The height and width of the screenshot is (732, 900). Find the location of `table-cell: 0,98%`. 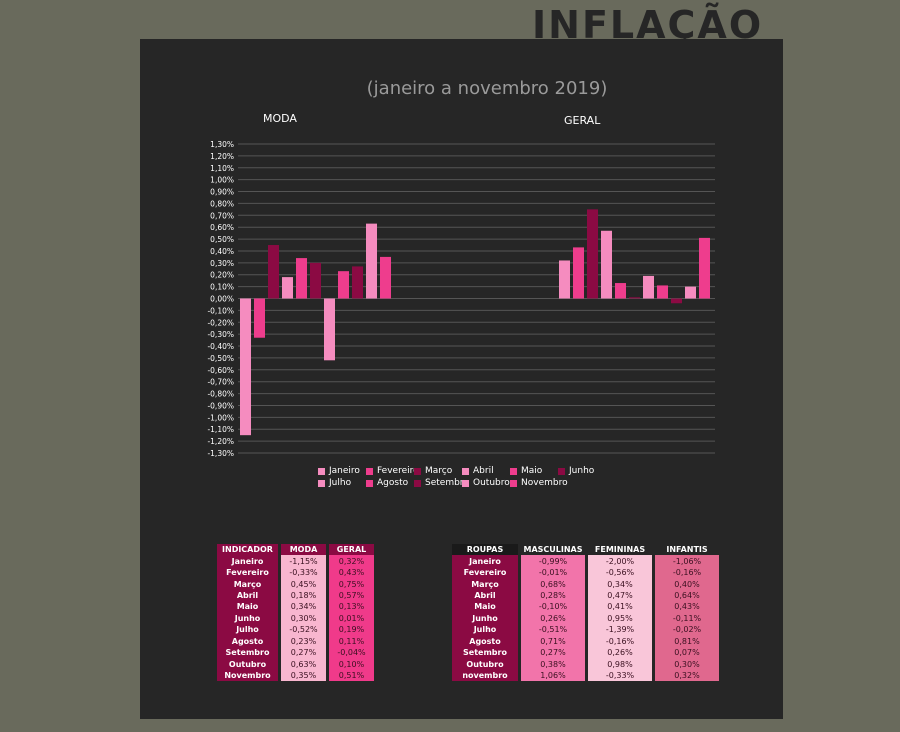

table-cell: 0,98% is located at coordinates (620, 664).